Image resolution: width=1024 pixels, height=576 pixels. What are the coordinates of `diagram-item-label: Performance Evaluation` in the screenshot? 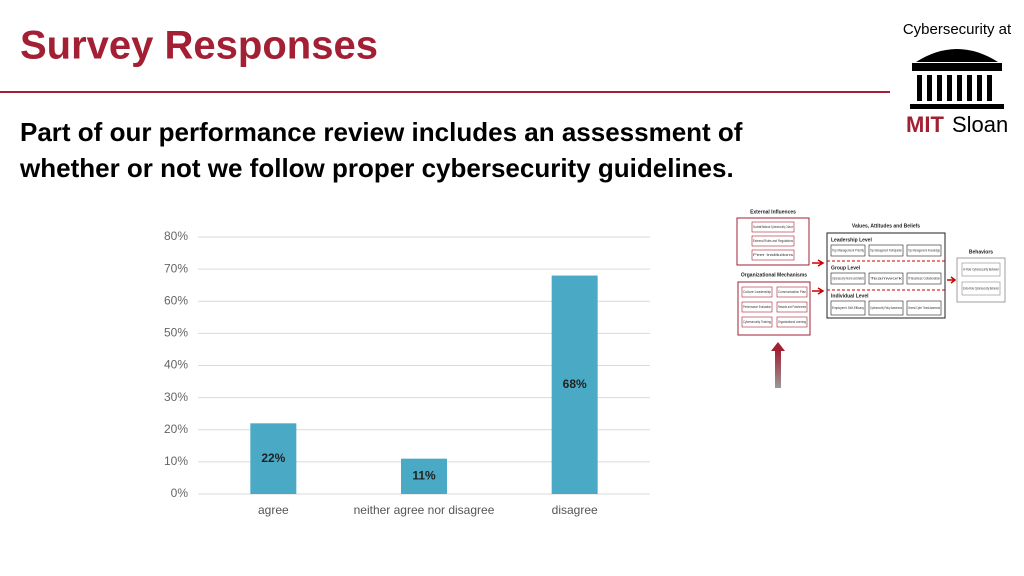 It's located at (757, 307).